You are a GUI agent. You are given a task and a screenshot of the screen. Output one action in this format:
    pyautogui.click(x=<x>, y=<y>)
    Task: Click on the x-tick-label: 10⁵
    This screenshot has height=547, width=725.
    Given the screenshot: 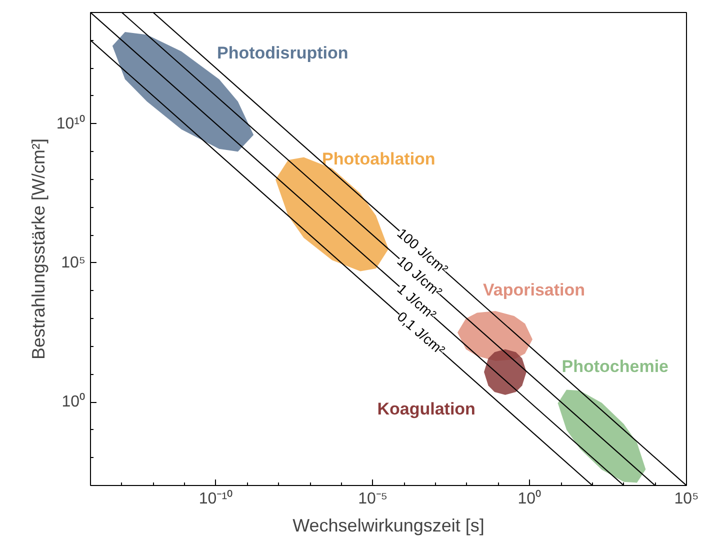 What is the action you would take?
    pyautogui.click(x=686, y=499)
    